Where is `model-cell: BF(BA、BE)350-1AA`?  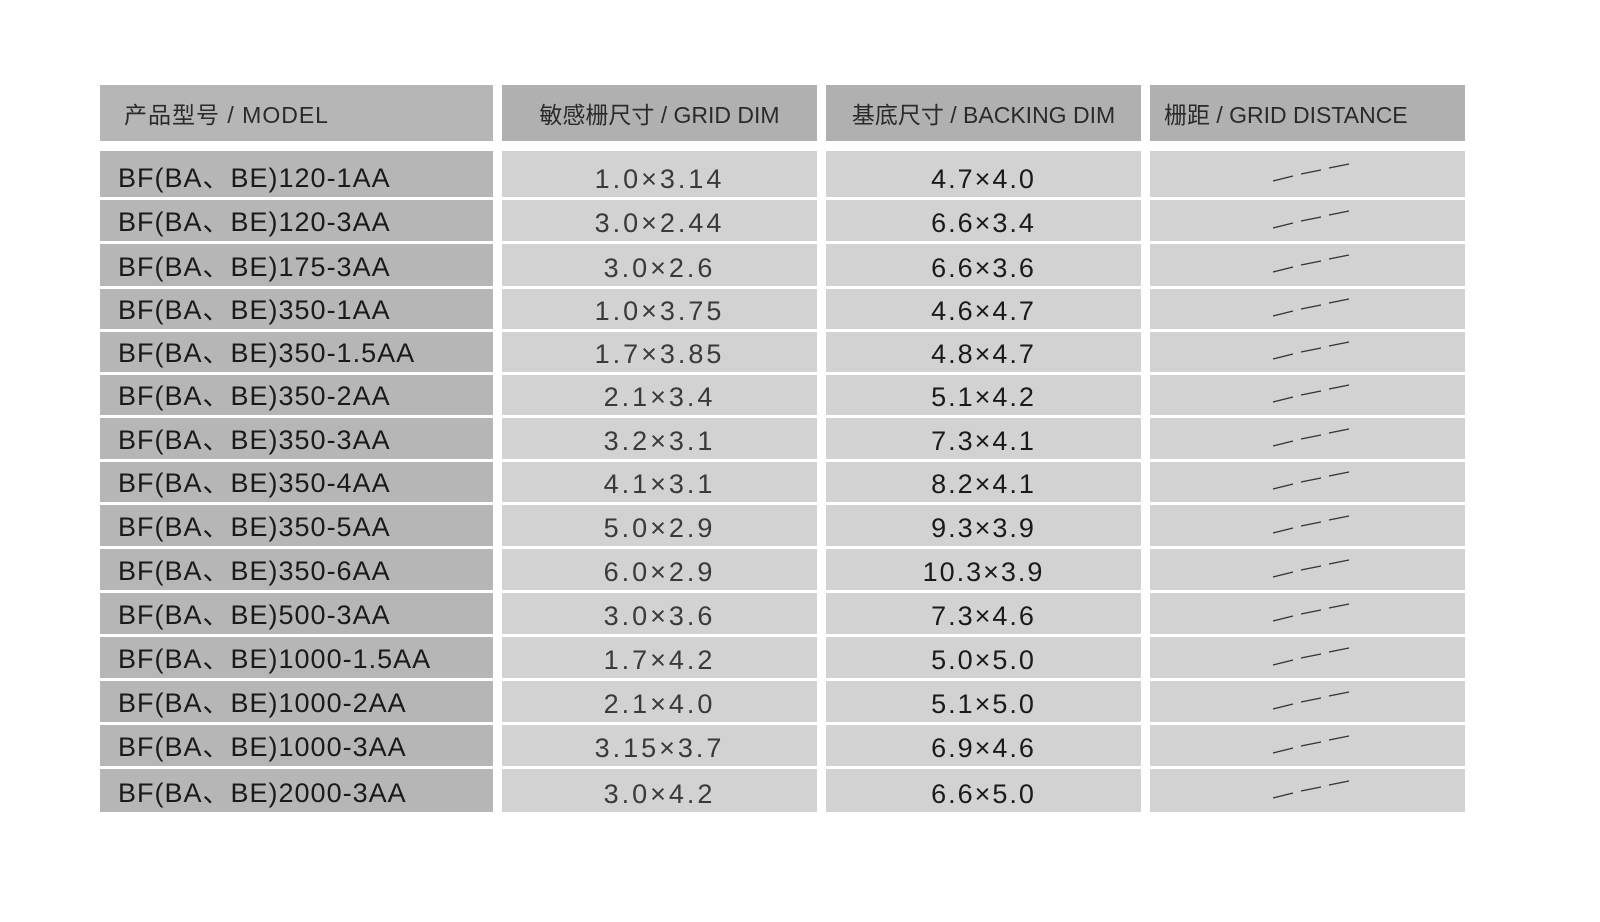 model-cell: BF(BA、BE)350-1AA is located at coordinates (296, 309).